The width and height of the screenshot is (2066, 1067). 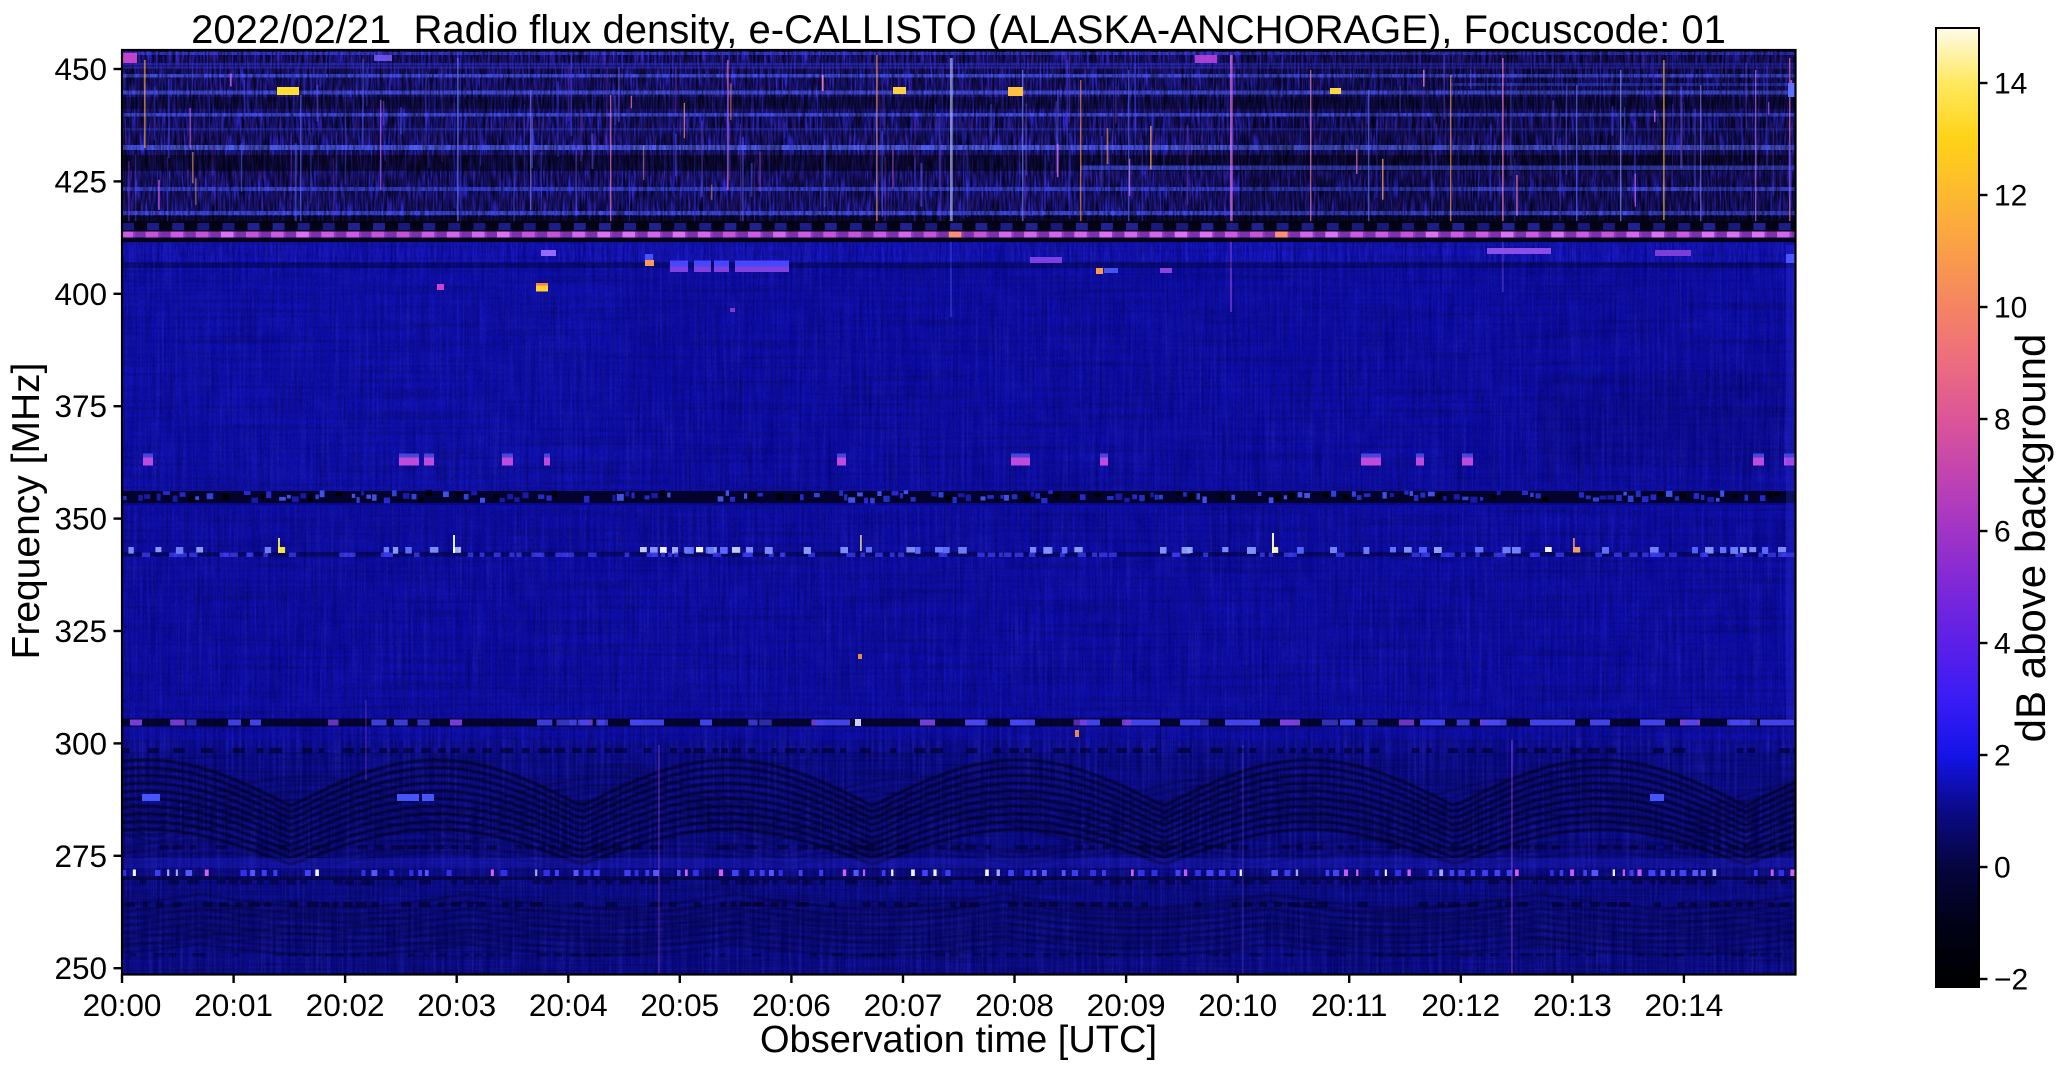 What do you see at coordinates (2010, 308) in the screenshot?
I see `svg-text: 10` at bounding box center [2010, 308].